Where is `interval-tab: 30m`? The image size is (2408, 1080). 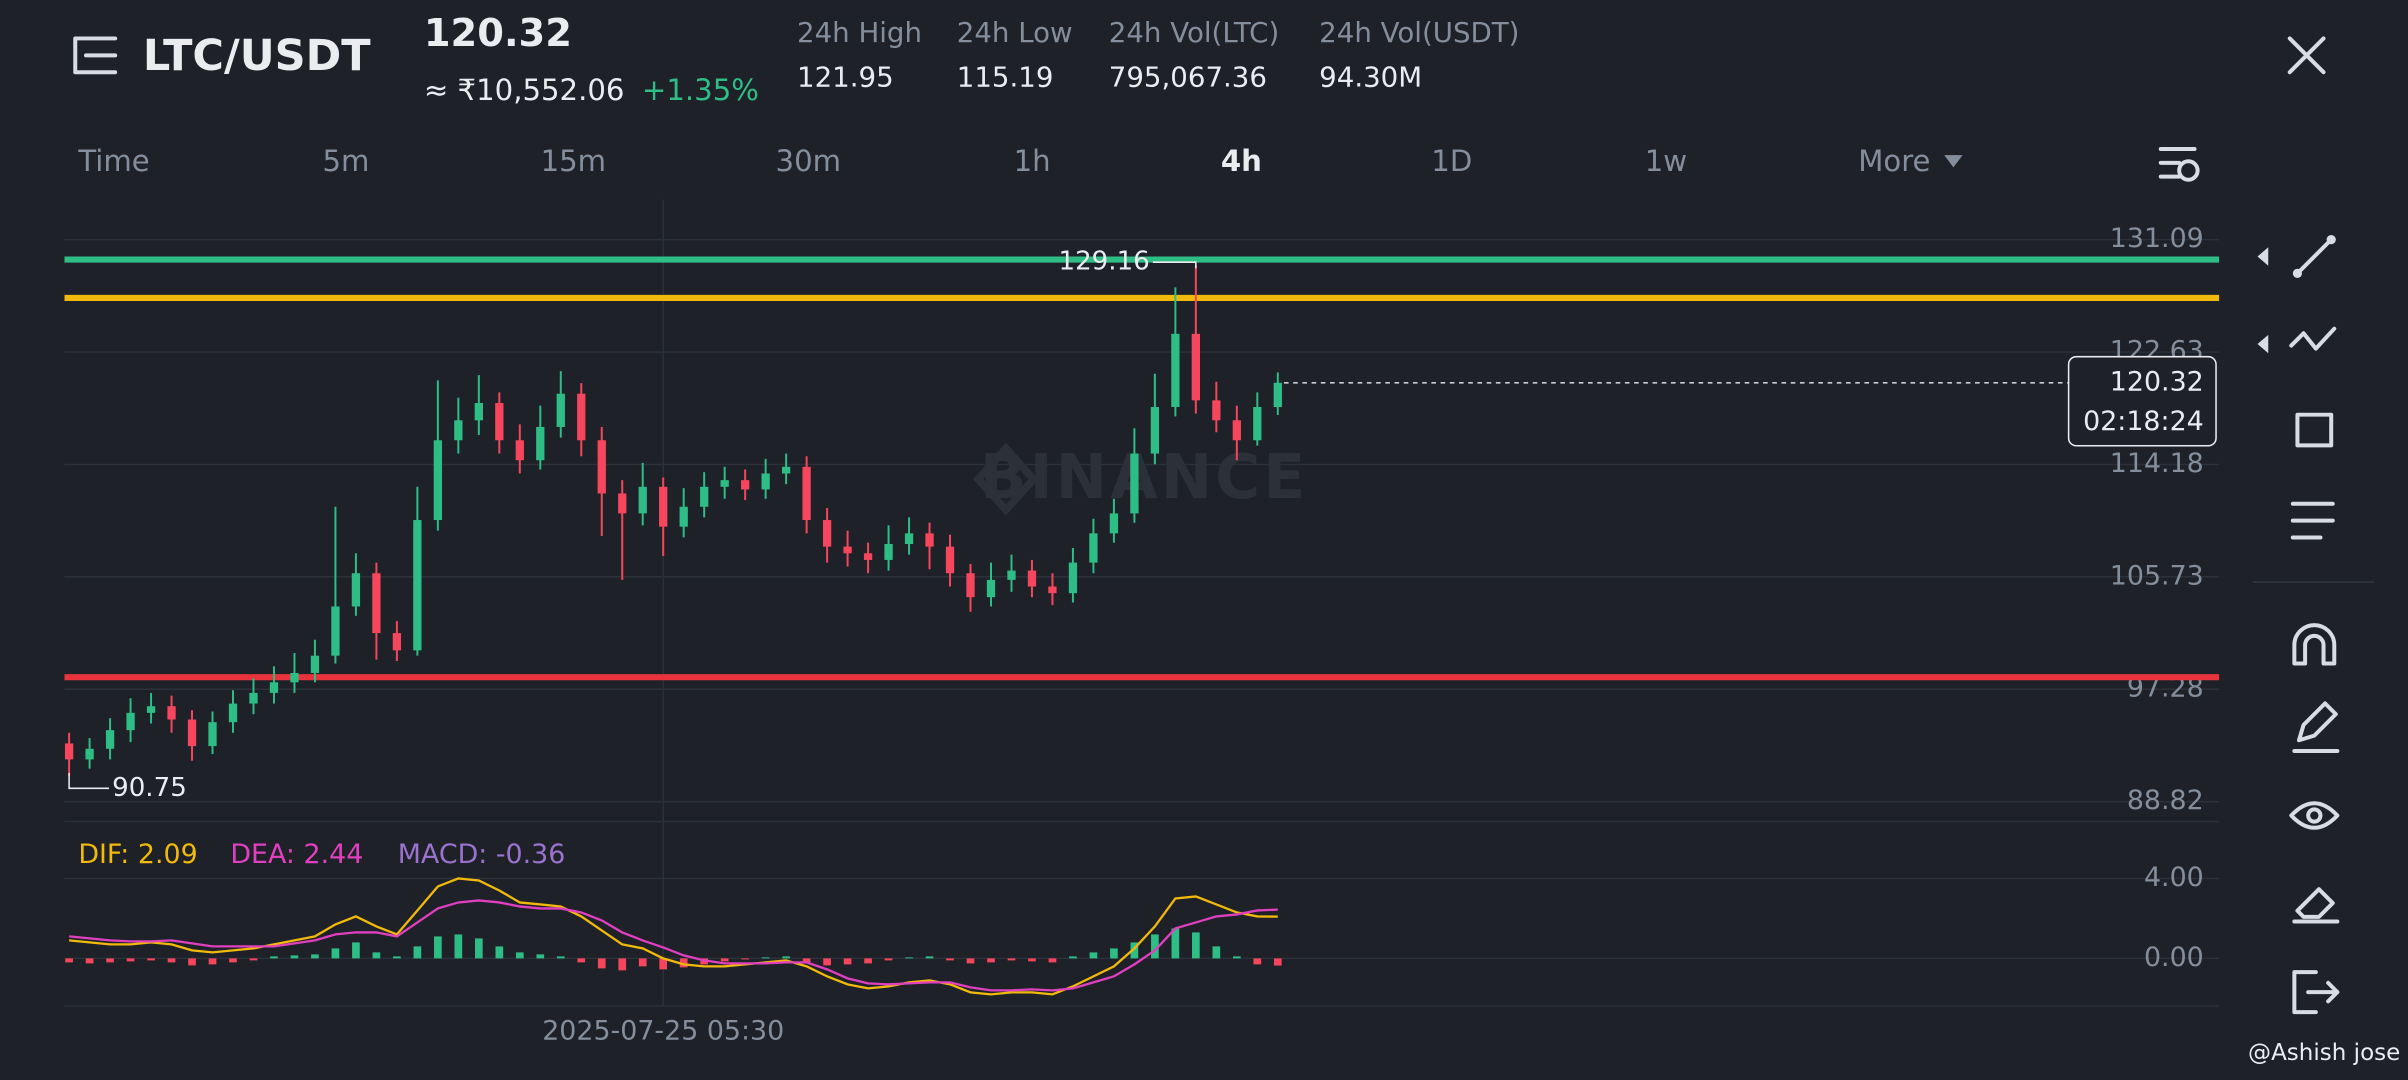 interval-tab: 30m is located at coordinates (809, 161).